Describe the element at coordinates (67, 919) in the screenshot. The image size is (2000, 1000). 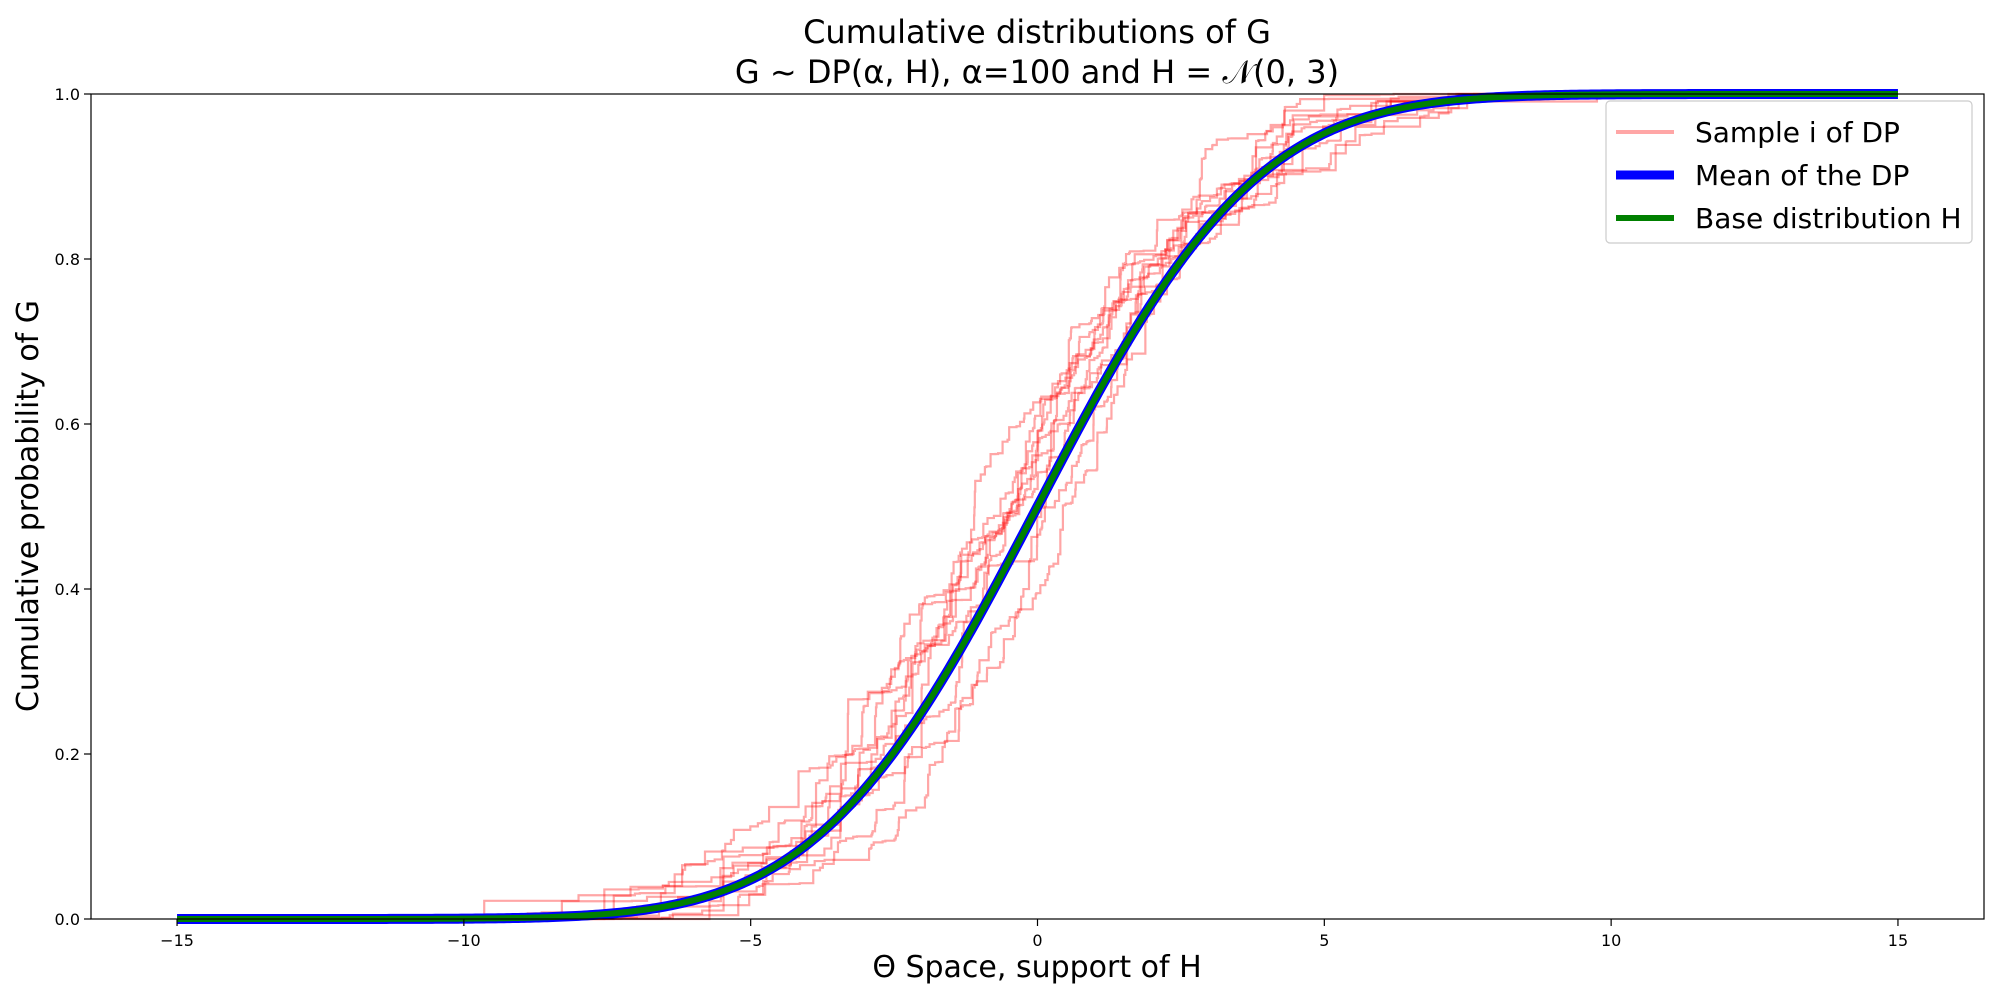
I see `y-tick-label: 0.0` at that location.